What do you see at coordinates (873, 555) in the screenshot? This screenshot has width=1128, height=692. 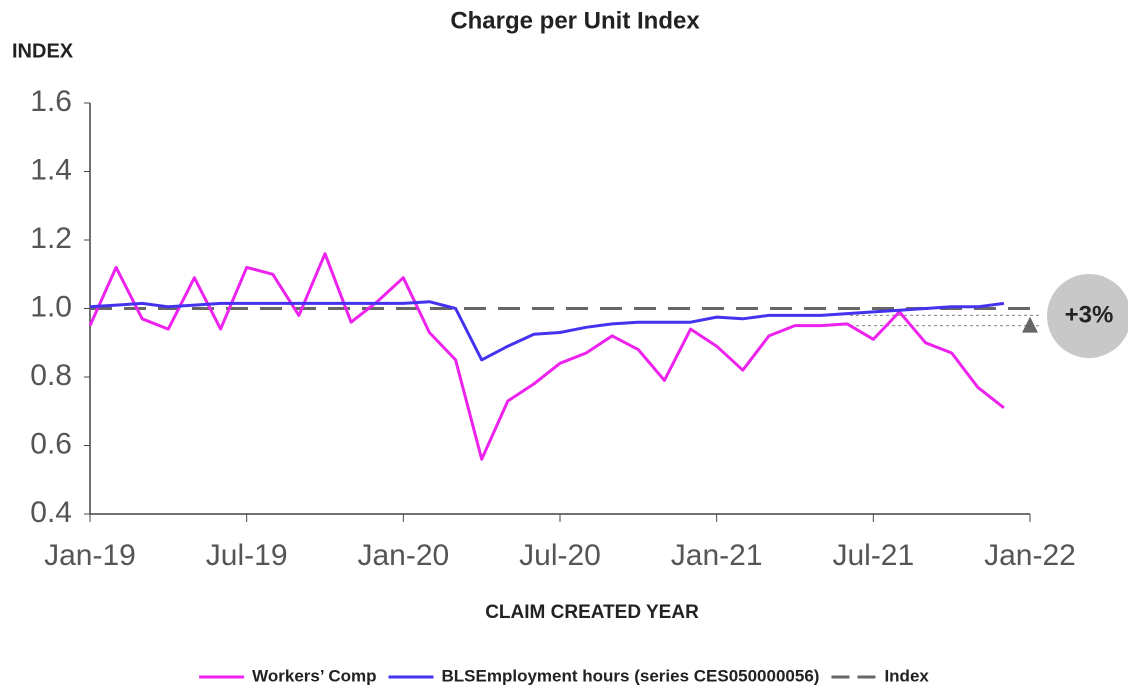 I see `x-tick-label: Jul-21` at bounding box center [873, 555].